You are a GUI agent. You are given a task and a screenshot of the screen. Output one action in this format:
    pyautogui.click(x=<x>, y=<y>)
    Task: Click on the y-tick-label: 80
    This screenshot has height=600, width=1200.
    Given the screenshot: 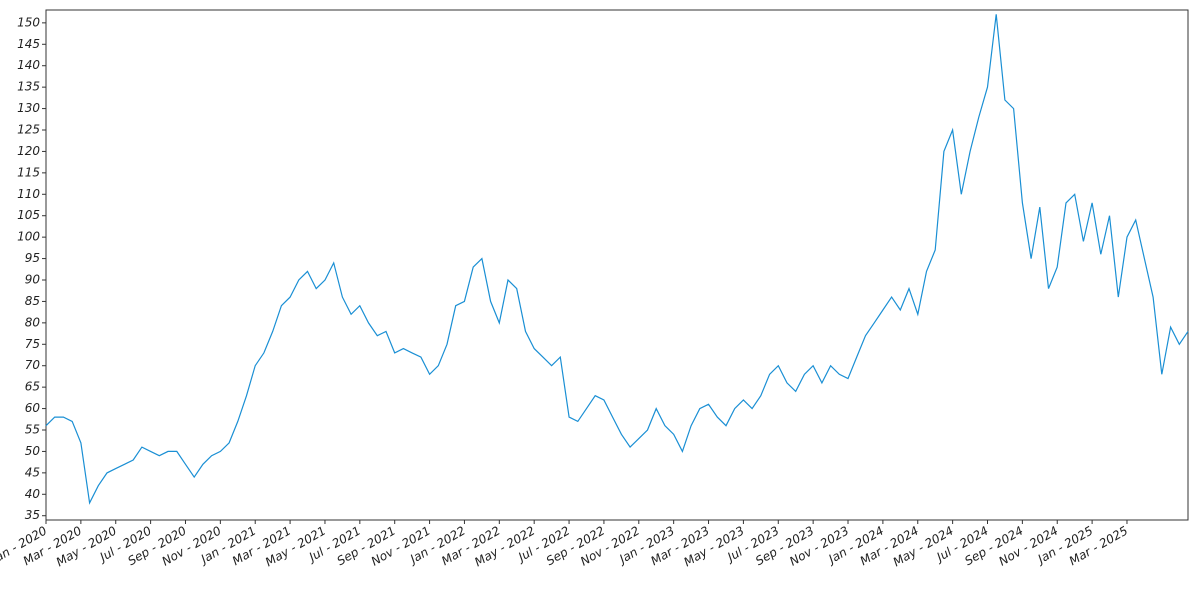 What is the action you would take?
    pyautogui.click(x=33, y=322)
    